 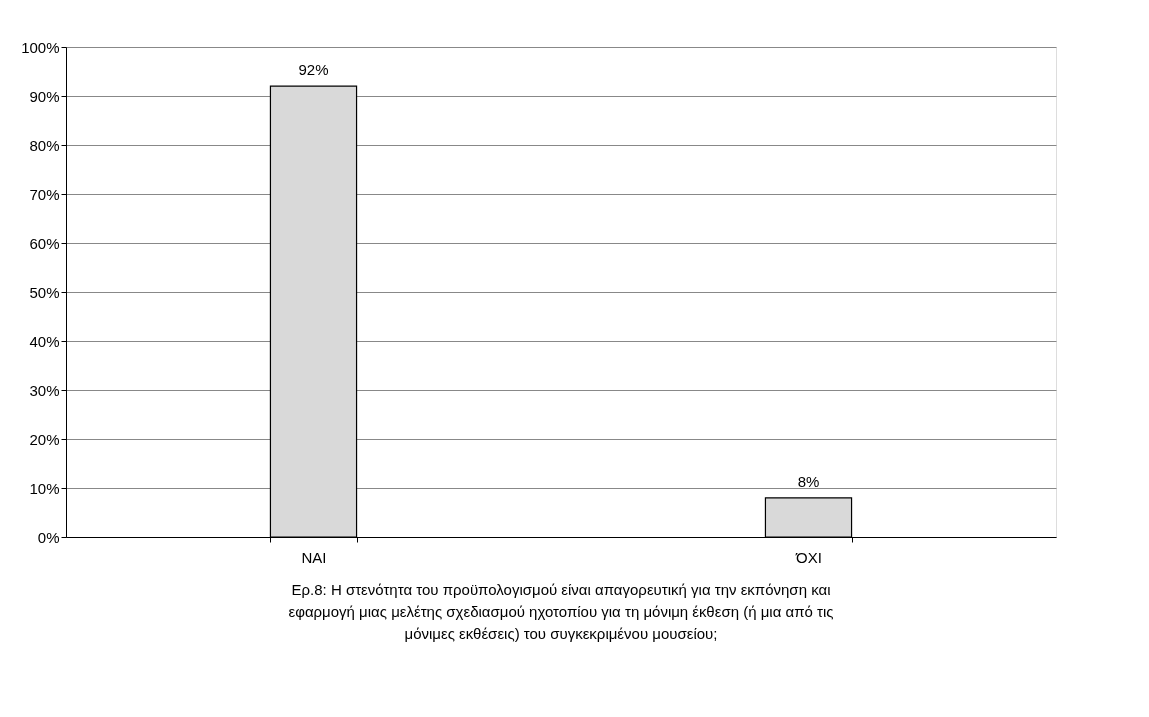 I want to click on y-tick-label: 100%, so click(x=40, y=47).